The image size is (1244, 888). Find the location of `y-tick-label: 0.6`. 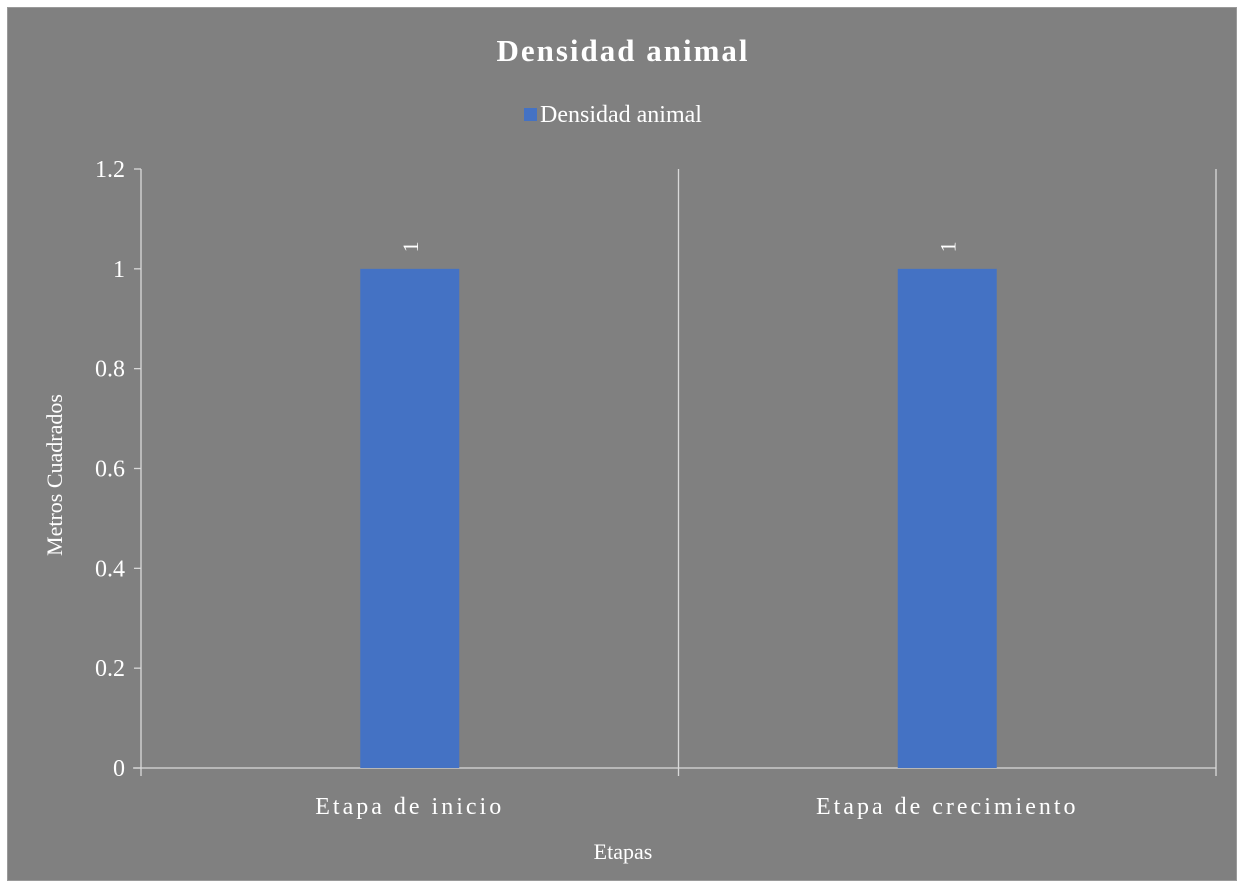

y-tick-label: 0.6 is located at coordinates (110, 470).